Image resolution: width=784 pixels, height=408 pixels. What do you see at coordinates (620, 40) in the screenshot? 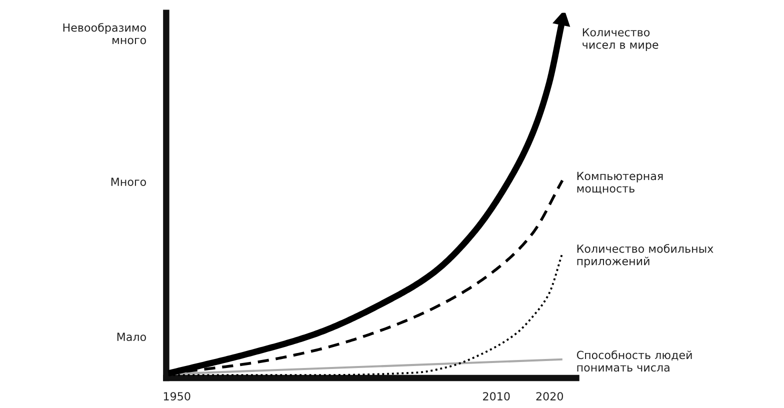
I see `series-label: Количество чисел в мире` at bounding box center [620, 40].